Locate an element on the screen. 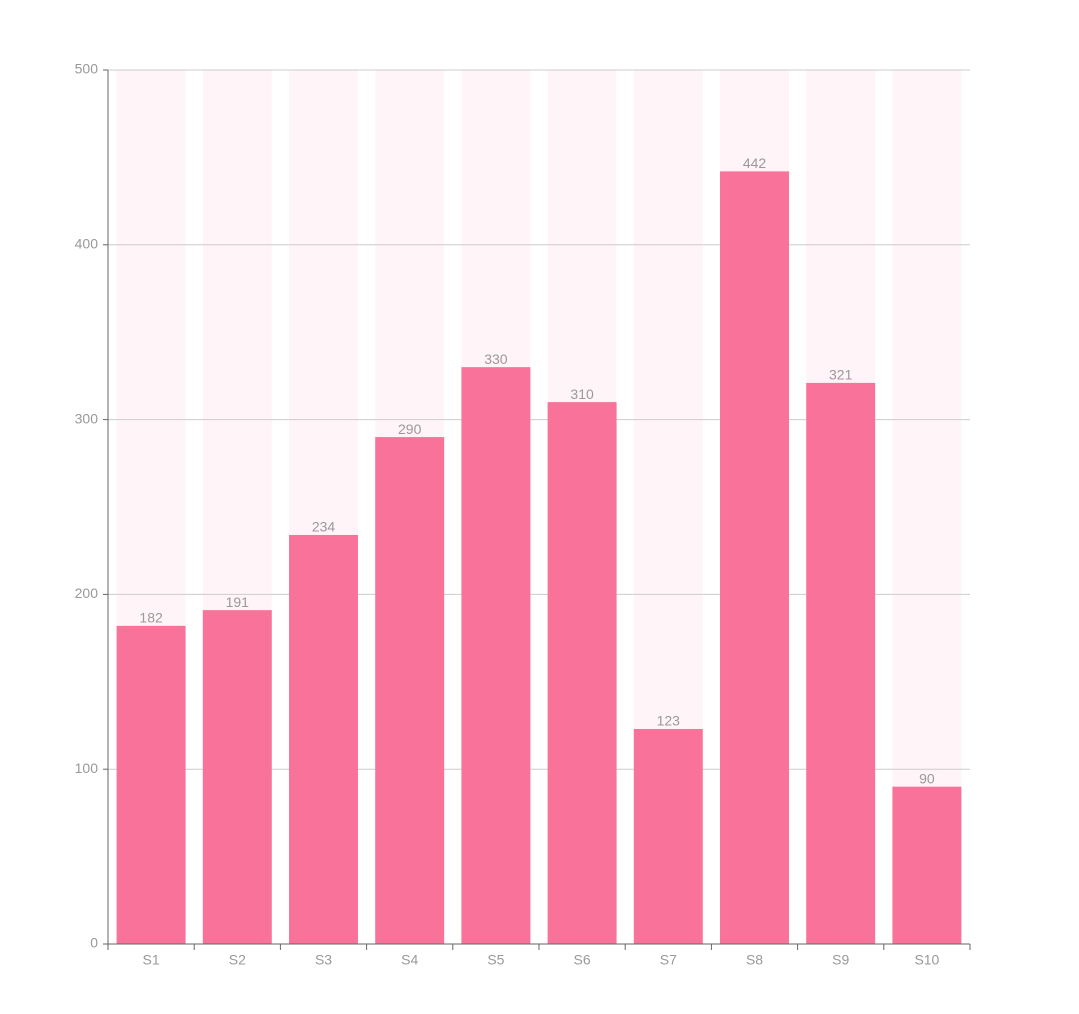 This screenshot has height=1014, width=1079. y-tick-label: 300 is located at coordinates (87, 418).